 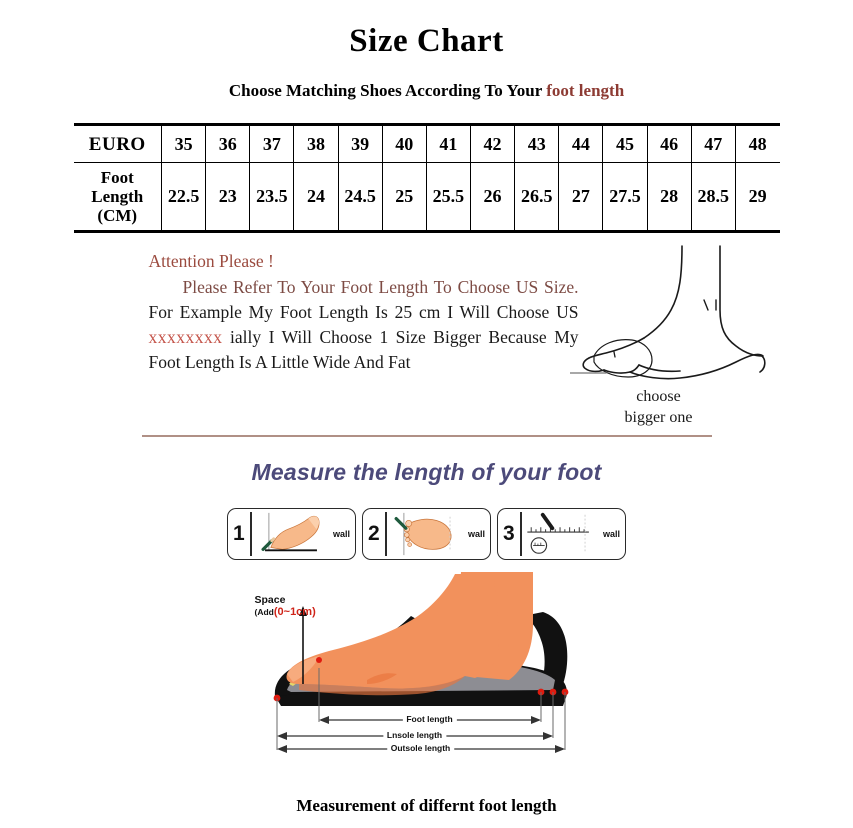 What do you see at coordinates (423, 534) in the screenshot?
I see `foot-top-view-icon` at bounding box center [423, 534].